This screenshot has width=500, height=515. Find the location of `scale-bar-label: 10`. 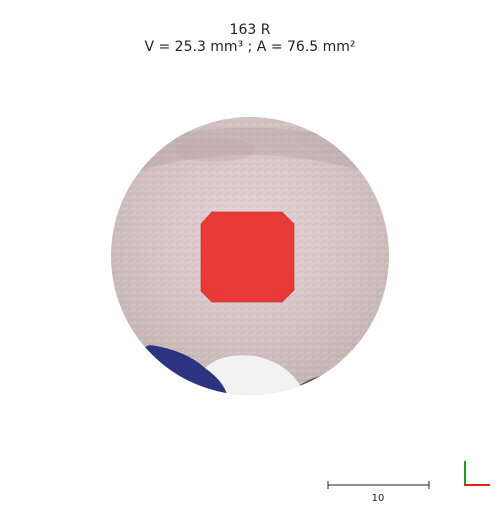

scale-bar-label: 10 is located at coordinates (378, 499).